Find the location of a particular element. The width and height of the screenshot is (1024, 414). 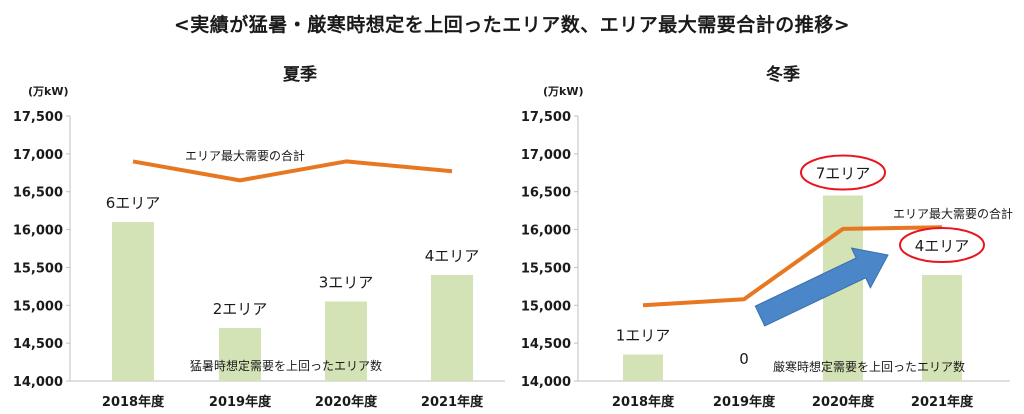

bar-series-label: 猛暑時想定需要を上回ったエリア数 is located at coordinates (286, 365).